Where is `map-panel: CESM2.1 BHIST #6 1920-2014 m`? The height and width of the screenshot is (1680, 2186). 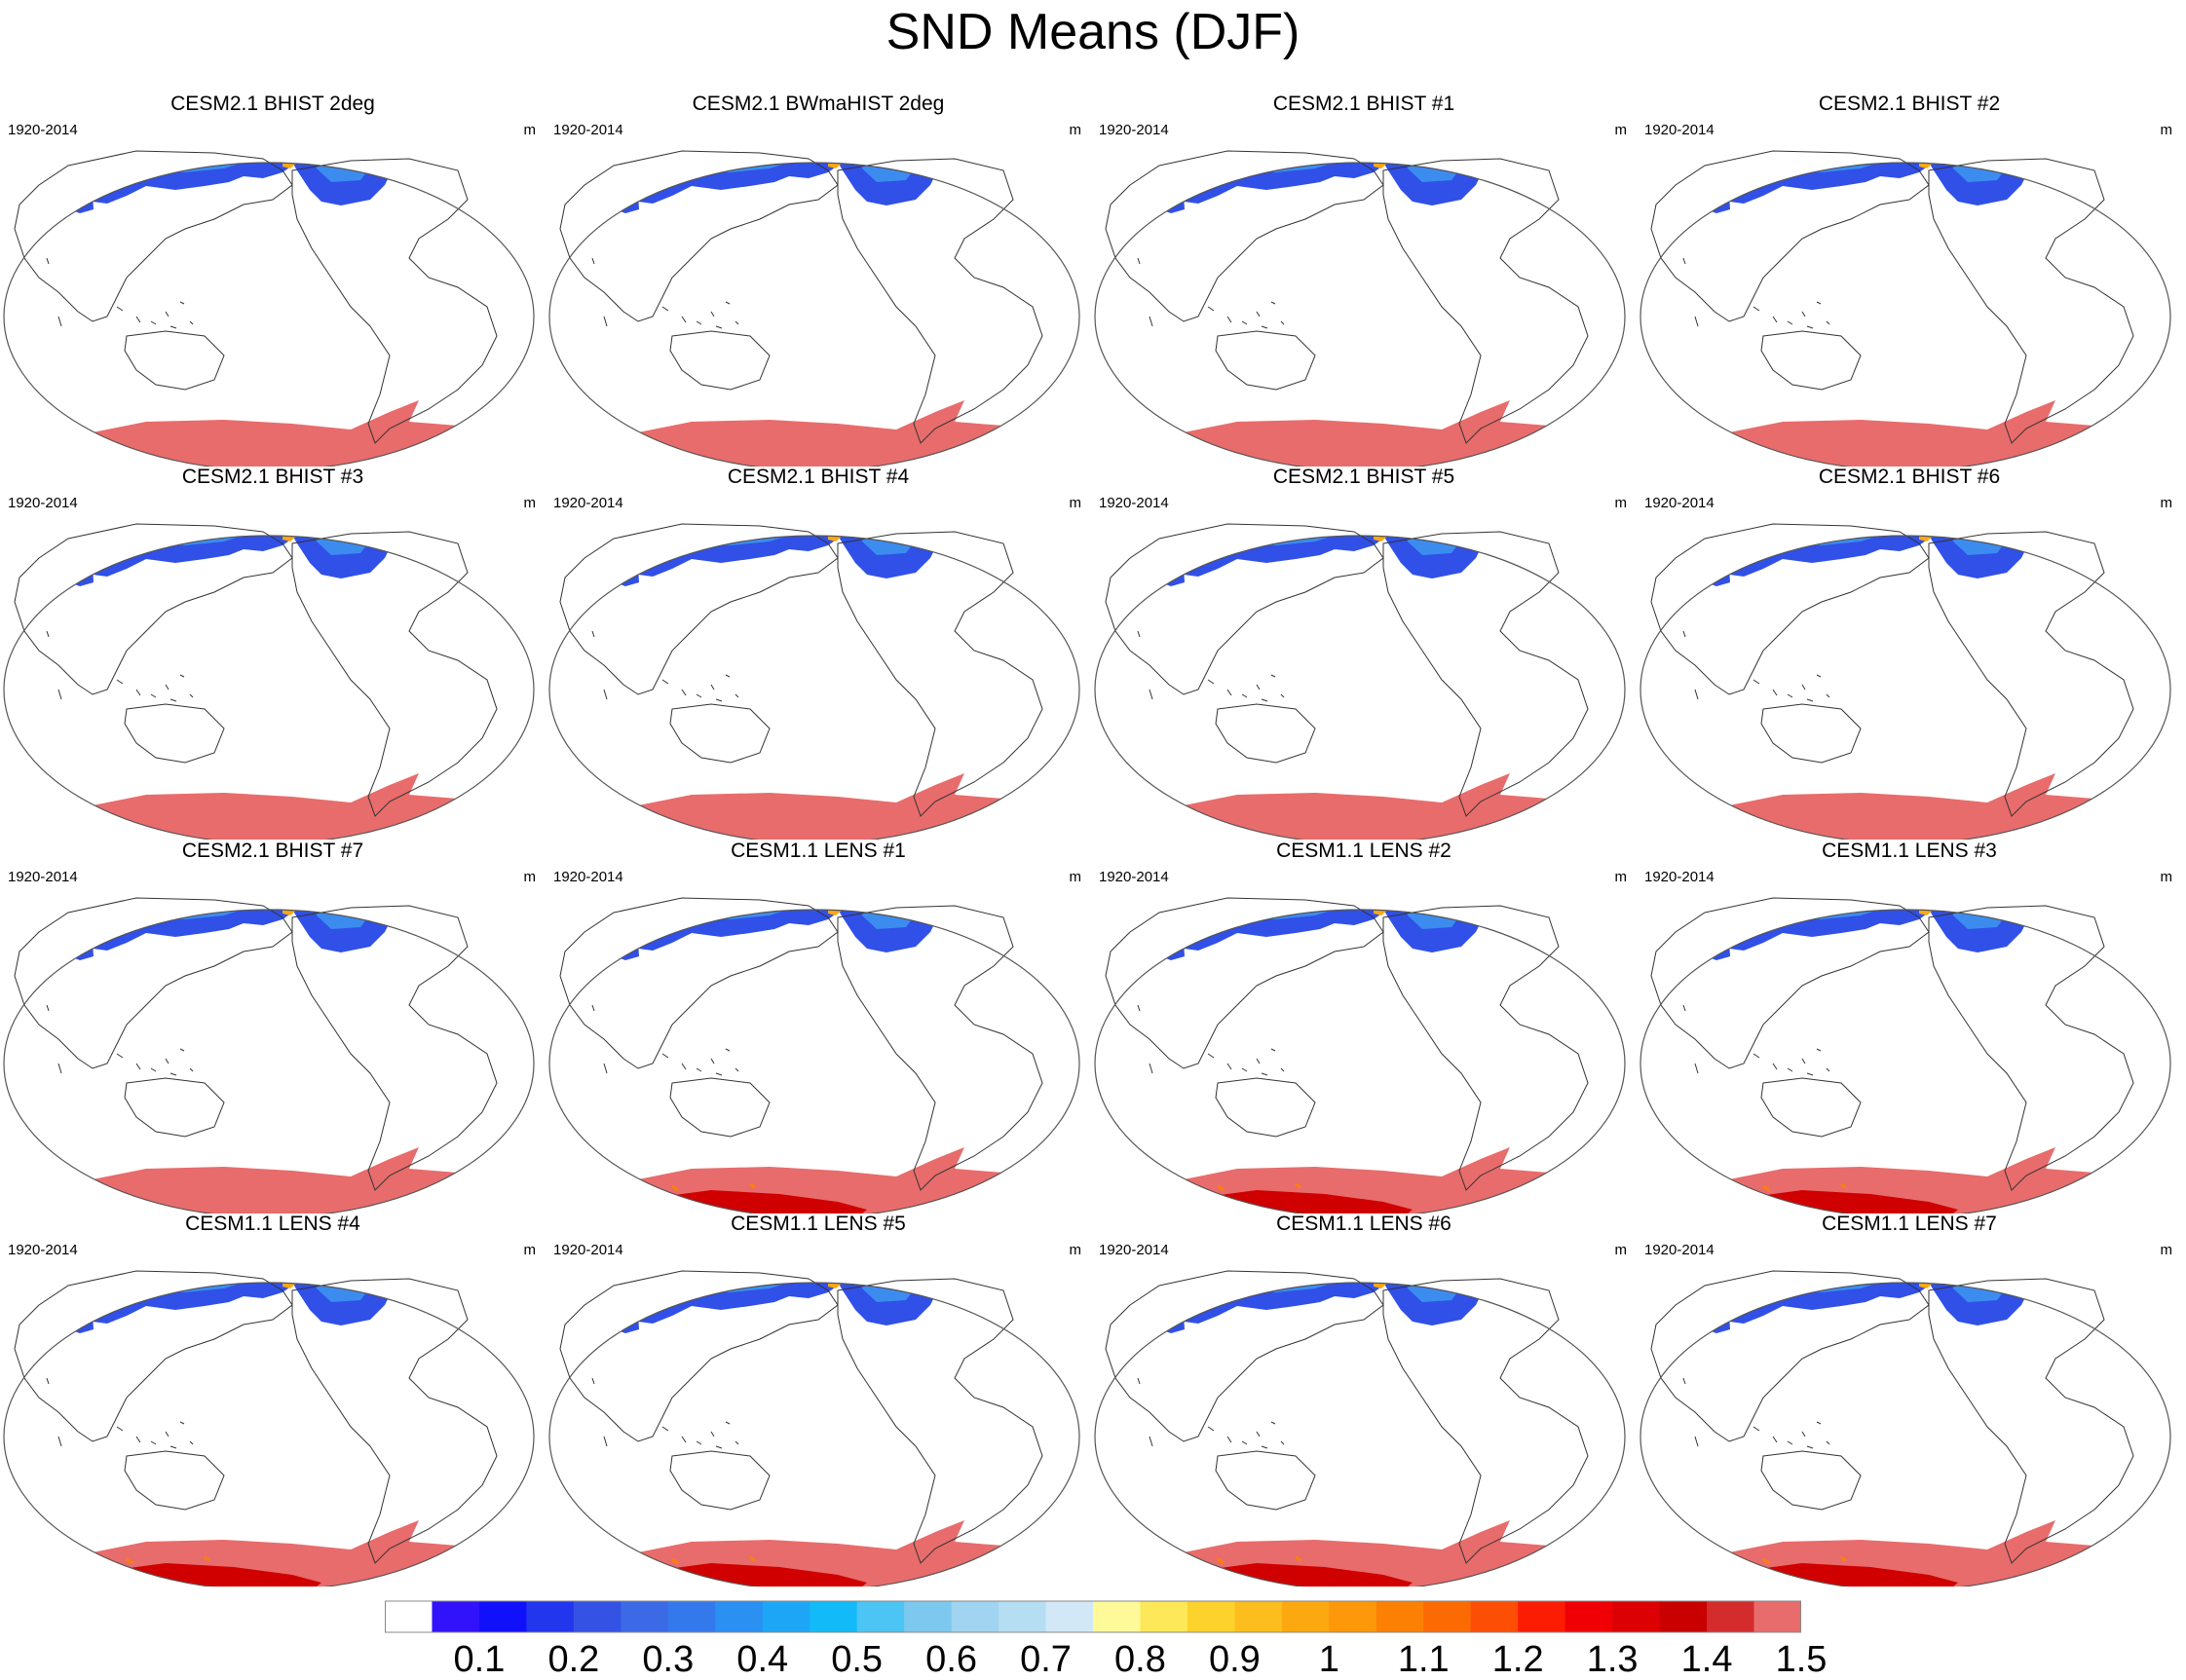 map-panel: CESM2.1 BHIST #6 1920-2014 m is located at coordinates (1910, 653).